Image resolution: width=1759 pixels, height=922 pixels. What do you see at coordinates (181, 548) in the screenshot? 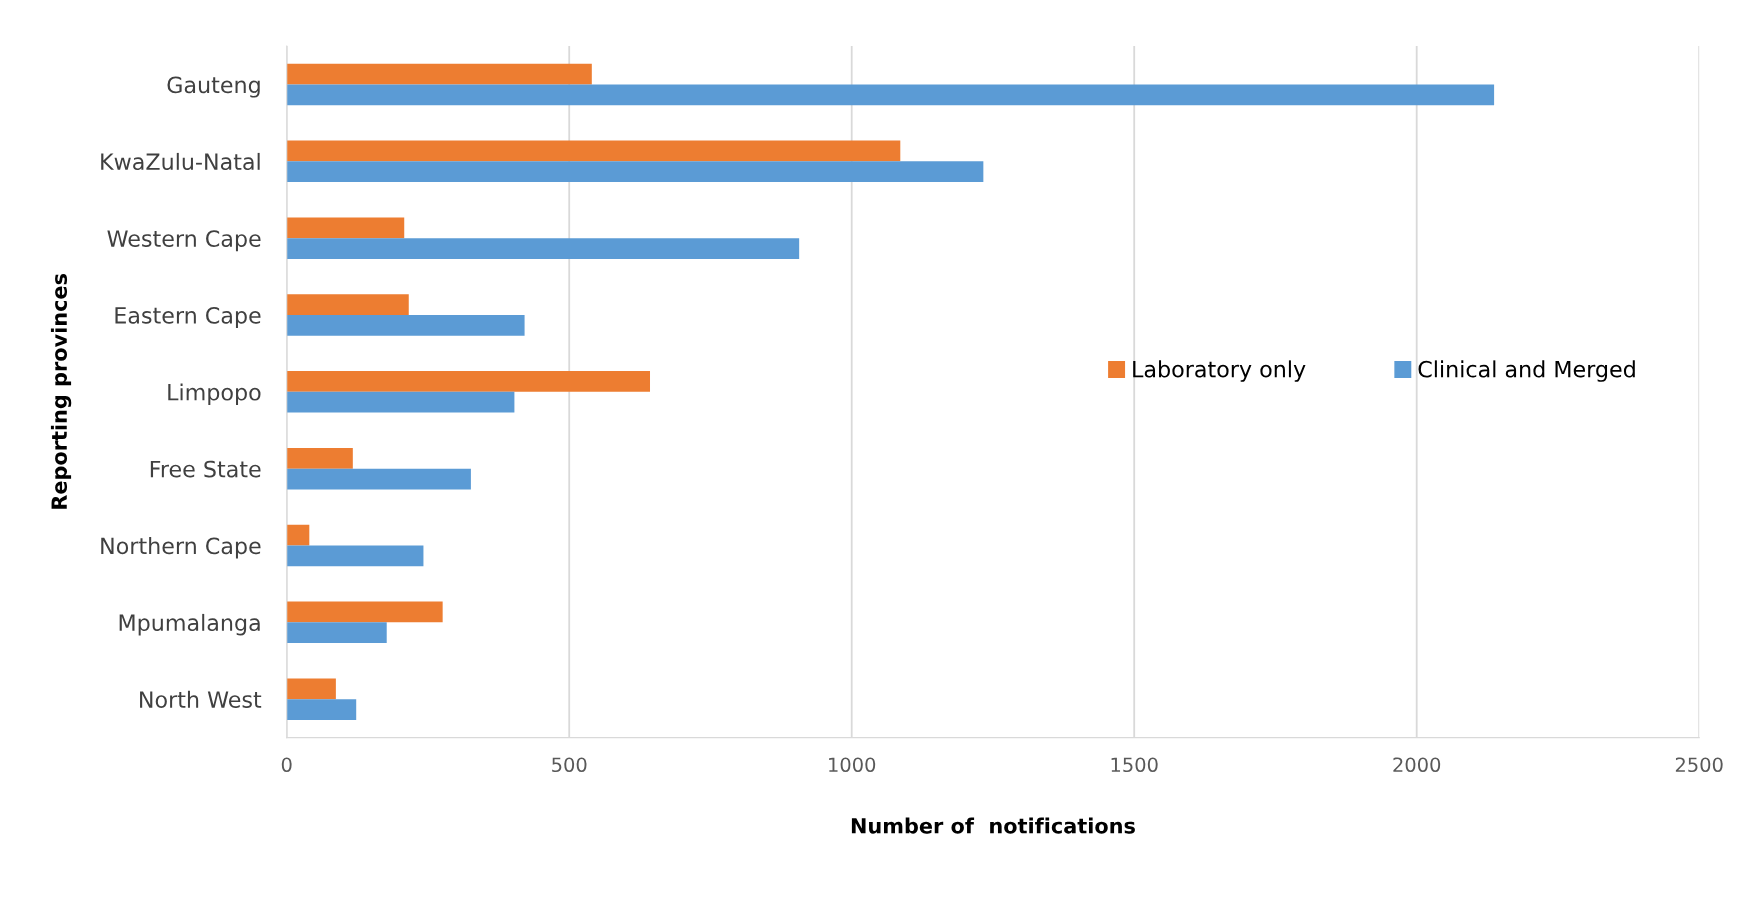
I see `y-tick-label: Northern Cape` at bounding box center [181, 548].